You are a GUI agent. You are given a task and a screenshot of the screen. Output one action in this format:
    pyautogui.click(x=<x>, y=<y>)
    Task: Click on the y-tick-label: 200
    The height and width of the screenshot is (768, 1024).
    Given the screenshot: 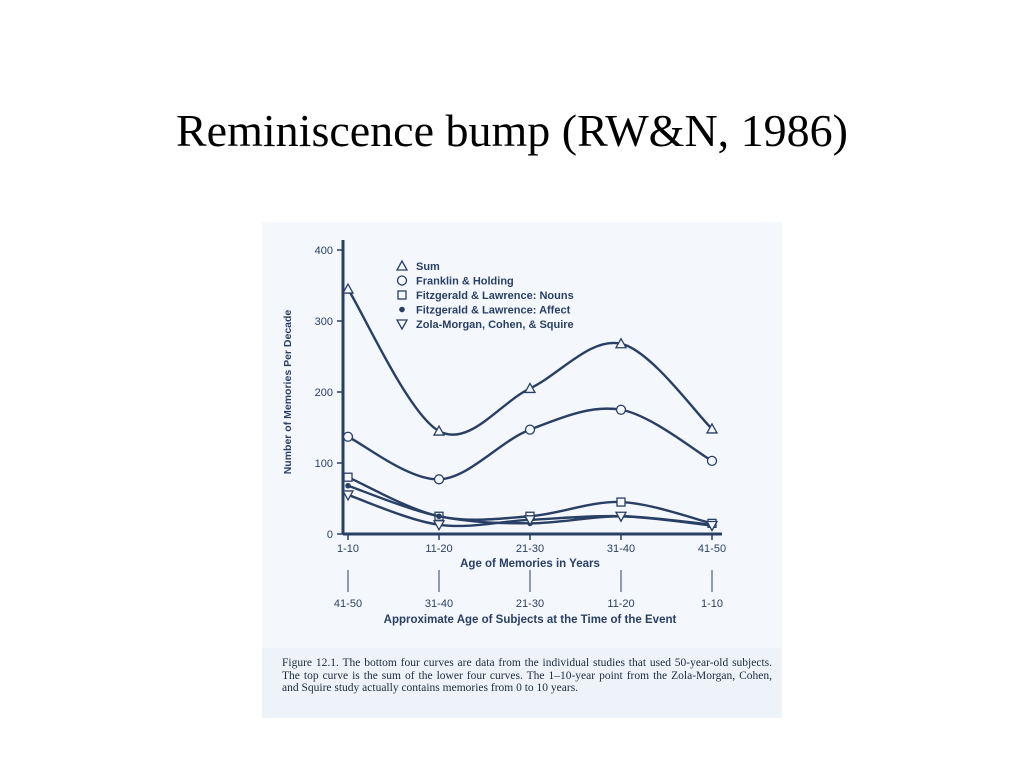 What is the action you would take?
    pyautogui.click(x=324, y=393)
    